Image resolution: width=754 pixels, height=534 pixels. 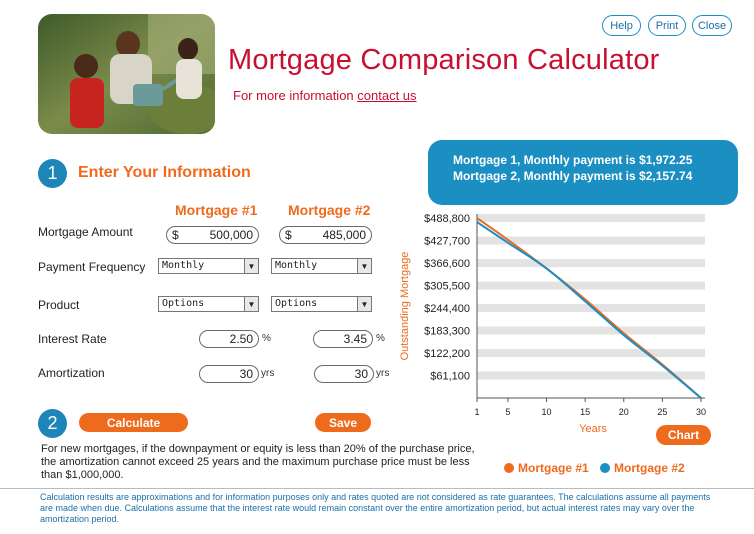 I want to click on mortgage-amount-label: Mortgage Amount, so click(x=85, y=232).